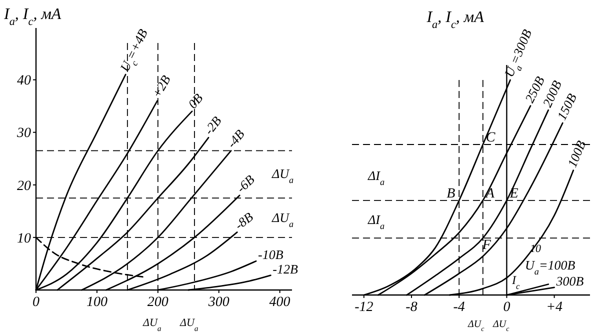 Image resolution: width=600 pixels, height=332 pixels. What do you see at coordinates (491, 138) in the screenshot?
I see `annotation: C` at bounding box center [491, 138].